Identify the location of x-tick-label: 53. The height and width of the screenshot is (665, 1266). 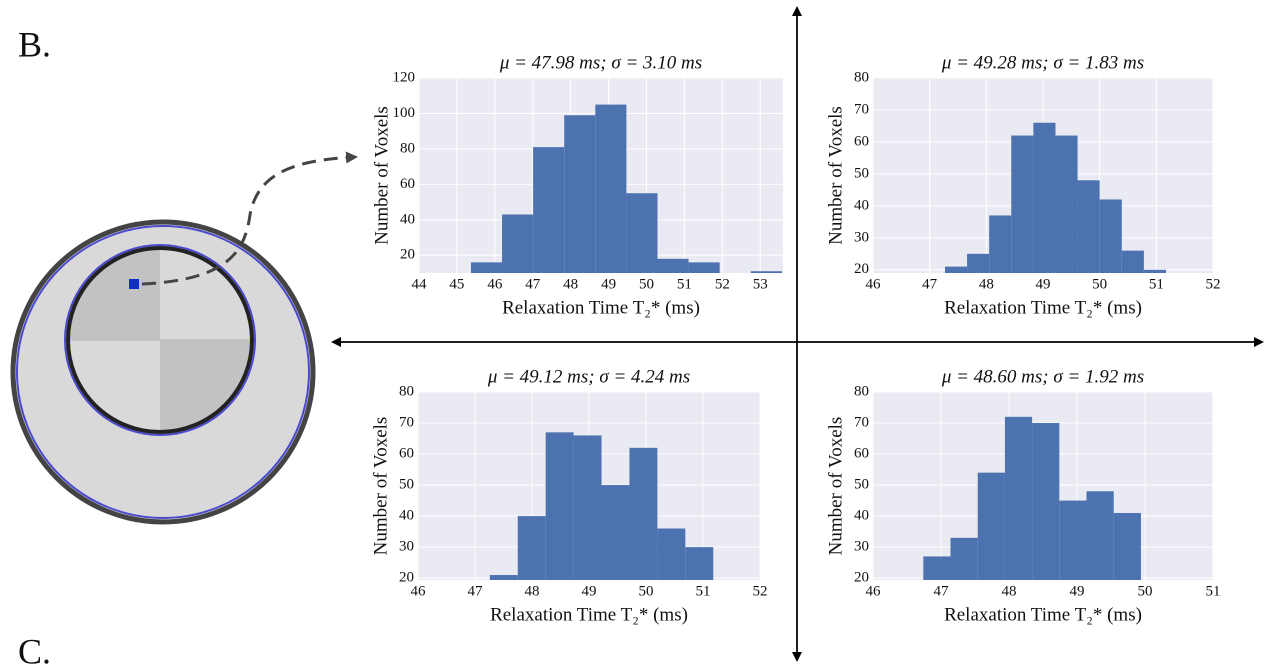
(760, 284).